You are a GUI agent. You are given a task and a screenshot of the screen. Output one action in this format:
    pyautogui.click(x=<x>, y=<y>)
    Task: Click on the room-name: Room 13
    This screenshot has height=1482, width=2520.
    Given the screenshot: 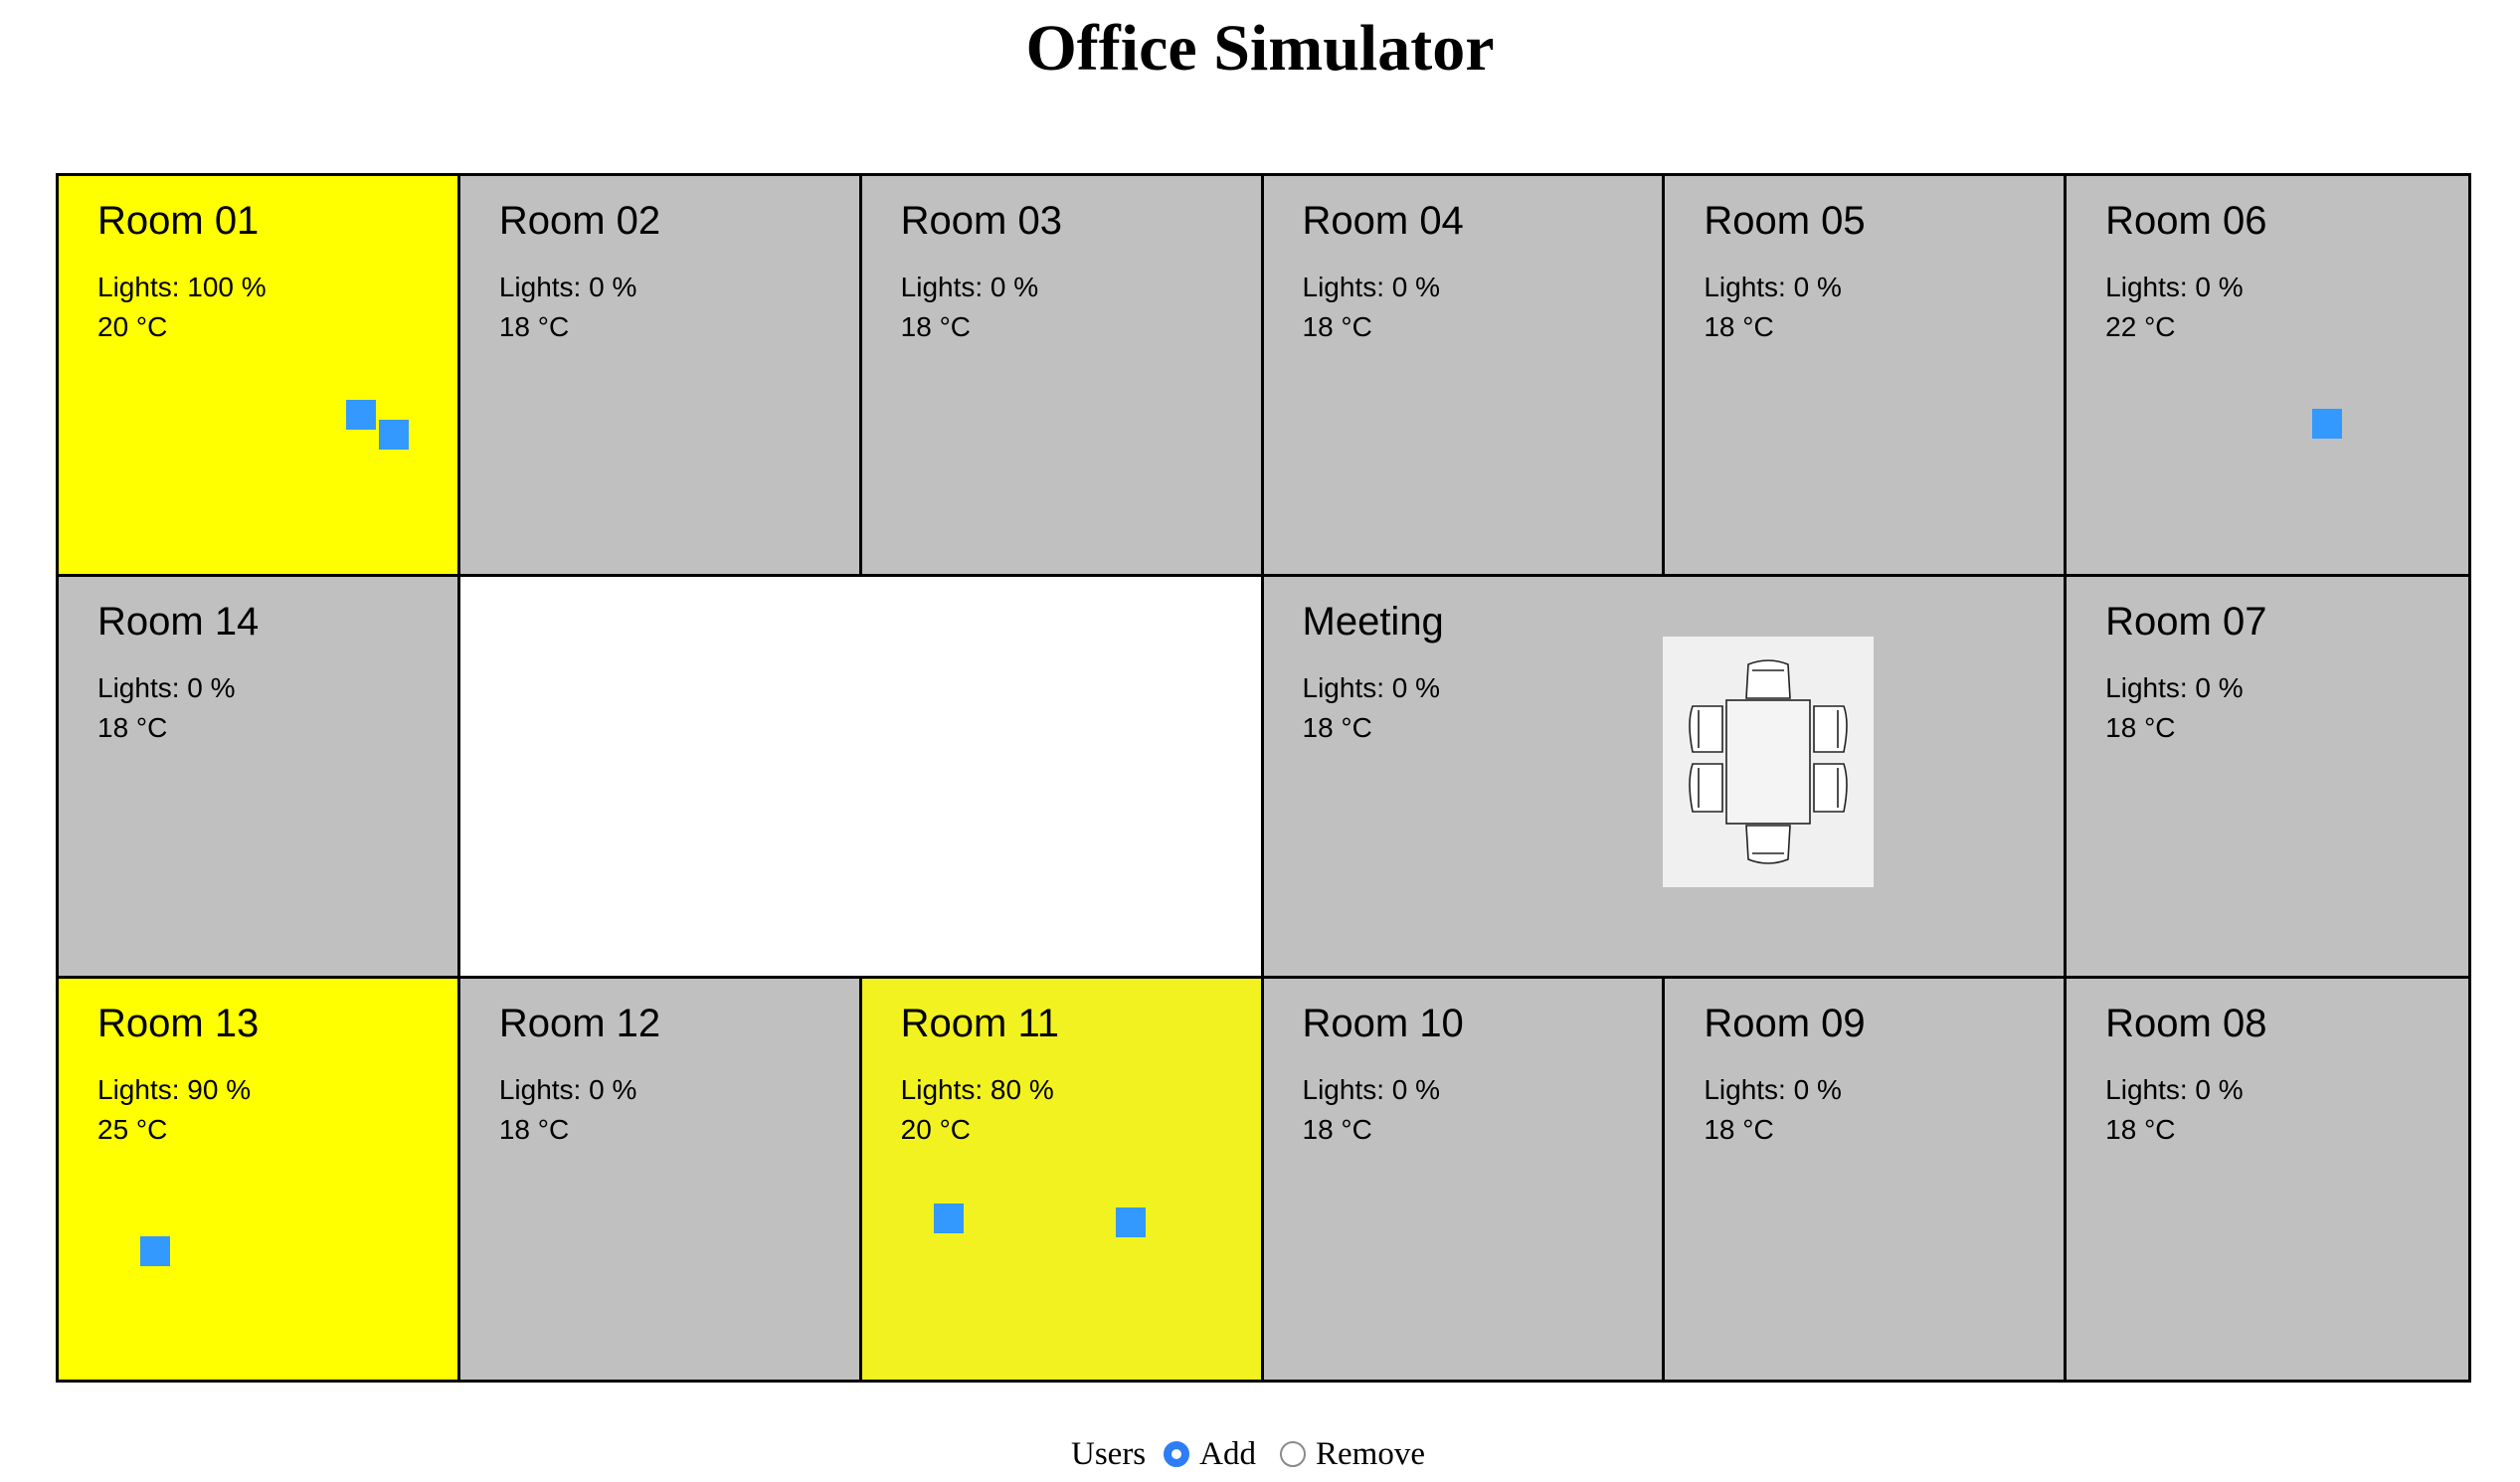 What is the action you would take?
    pyautogui.click(x=178, y=1023)
    